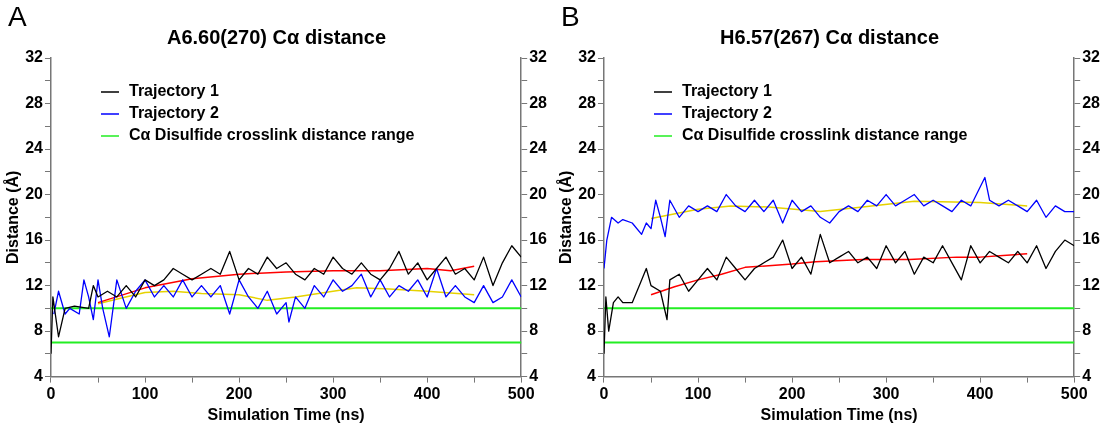  Describe the element at coordinates (17, 16) in the screenshot. I see `text: A` at that location.